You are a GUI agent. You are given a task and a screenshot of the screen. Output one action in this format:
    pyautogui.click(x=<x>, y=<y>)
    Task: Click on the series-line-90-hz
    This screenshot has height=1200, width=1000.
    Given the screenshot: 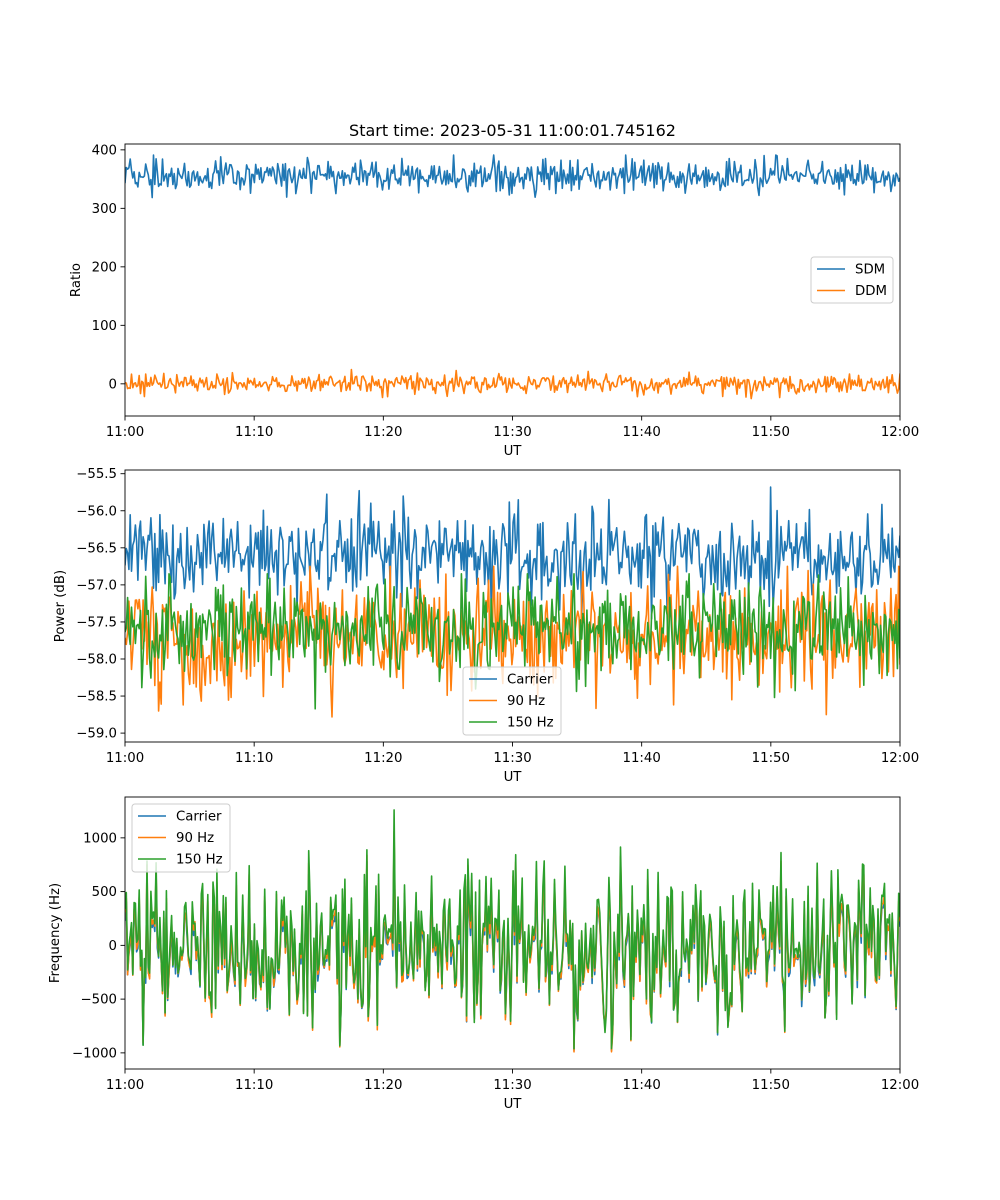 What is the action you would take?
    pyautogui.click(x=512, y=641)
    